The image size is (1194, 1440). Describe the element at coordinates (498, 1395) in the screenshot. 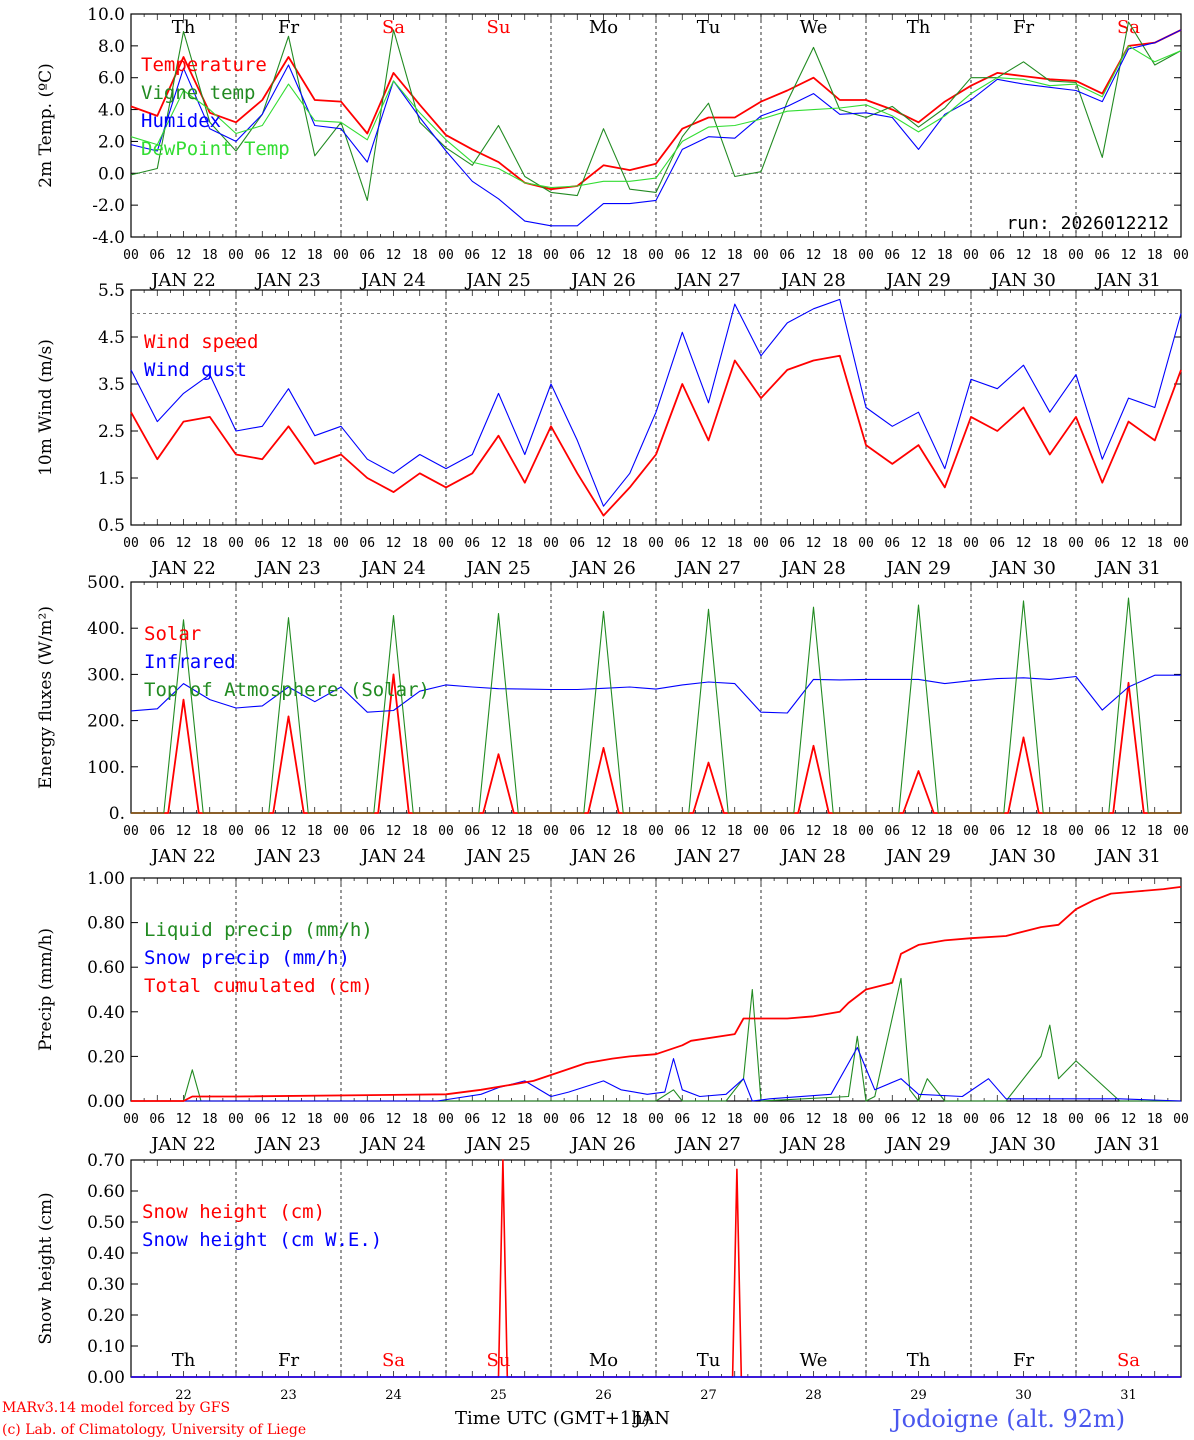

I see `day-number-label: 25` at that location.